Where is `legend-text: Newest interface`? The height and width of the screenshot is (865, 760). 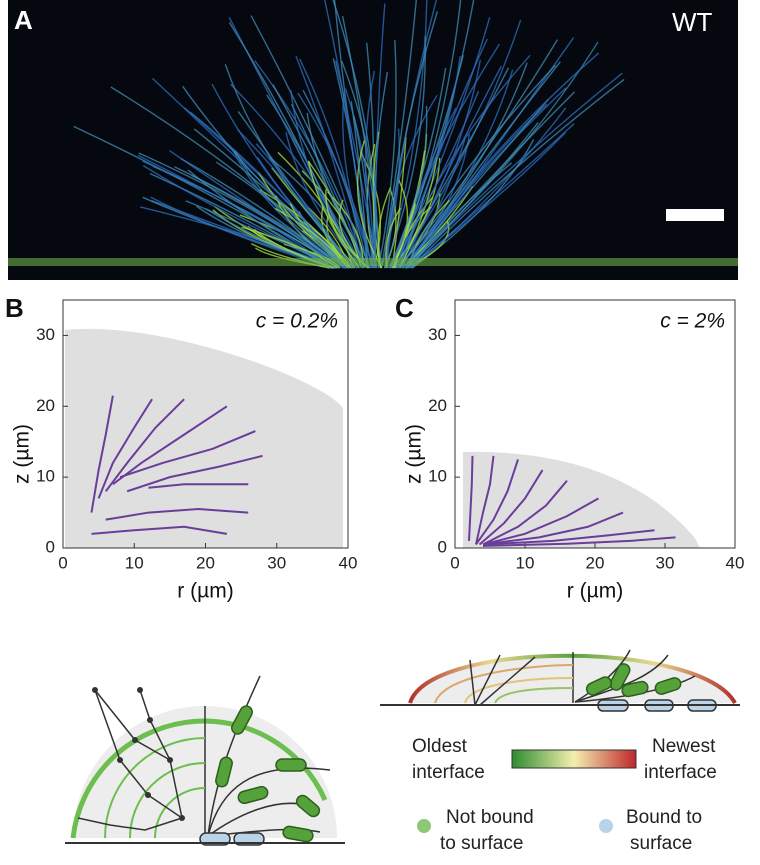 legend-text: Newest interface is located at coordinates (680, 759).